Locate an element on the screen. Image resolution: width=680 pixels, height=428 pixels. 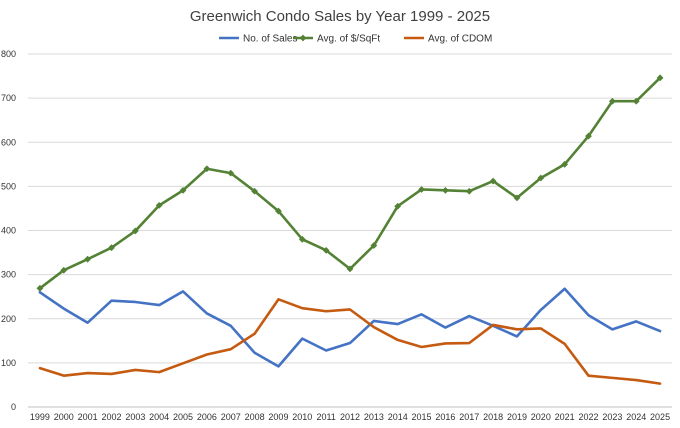
x-tick-label: 2008 is located at coordinates (255, 417).